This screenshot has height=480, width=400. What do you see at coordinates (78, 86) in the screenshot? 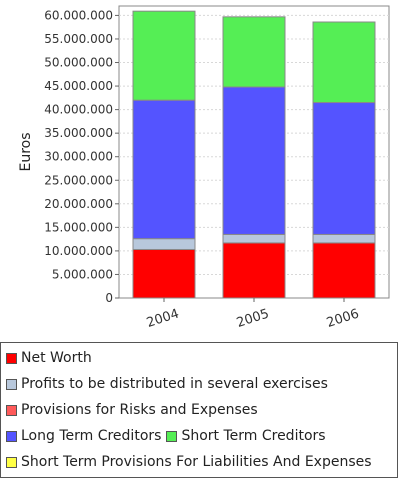
I see `y-tick-label: 45.000.000` at bounding box center [78, 86].